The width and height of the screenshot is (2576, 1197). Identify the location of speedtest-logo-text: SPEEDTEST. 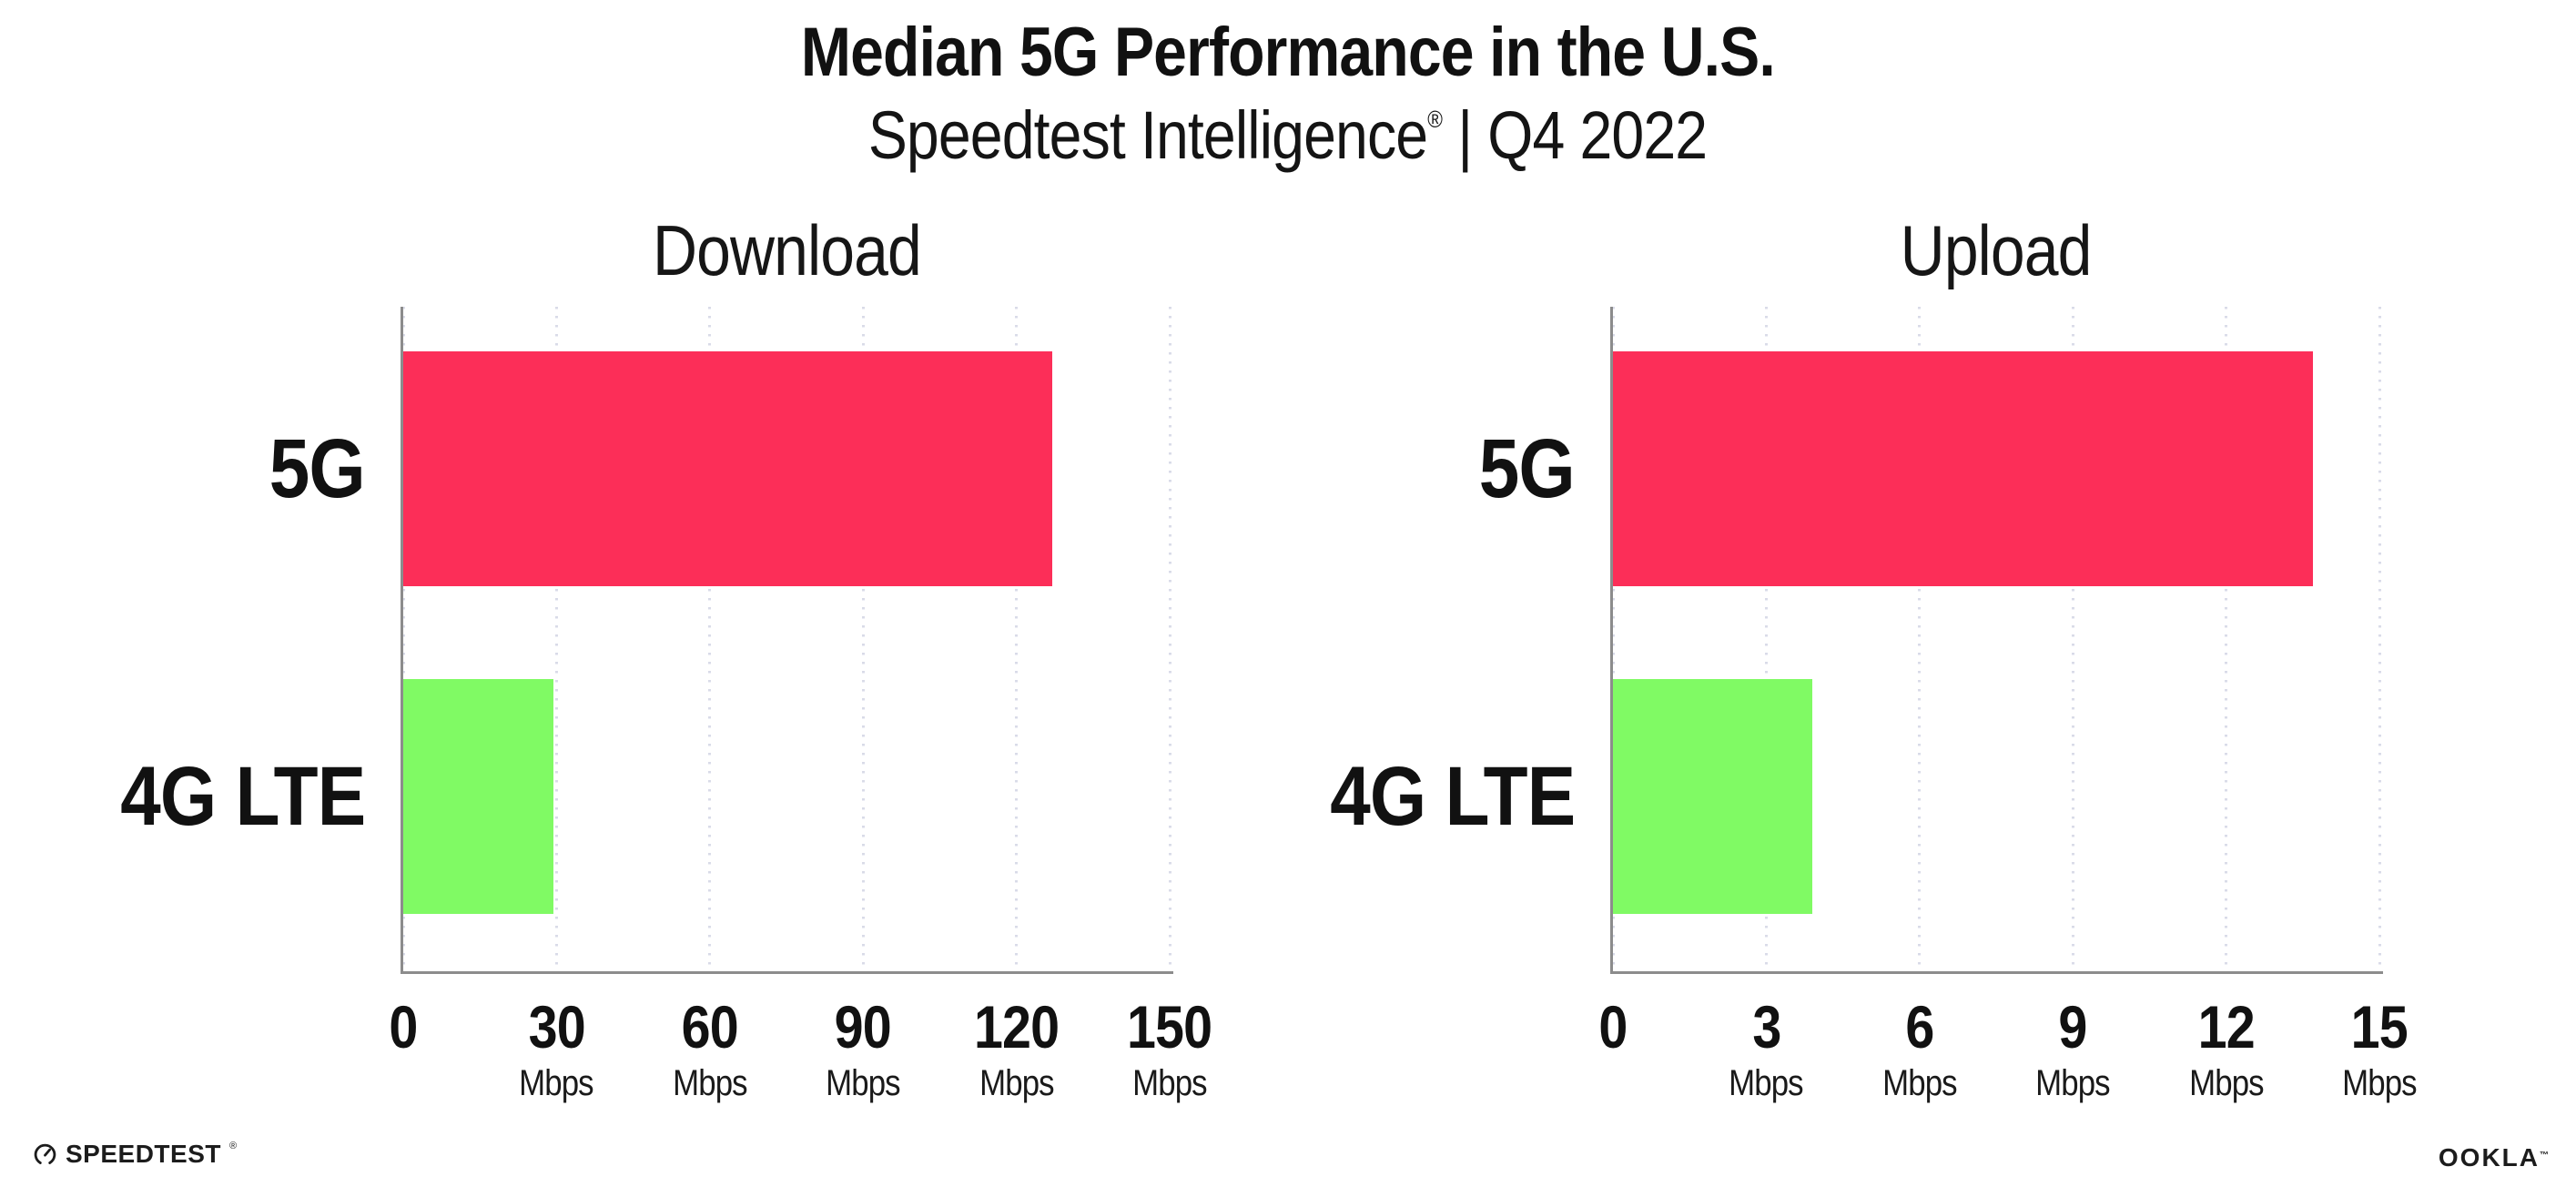
(143, 1154).